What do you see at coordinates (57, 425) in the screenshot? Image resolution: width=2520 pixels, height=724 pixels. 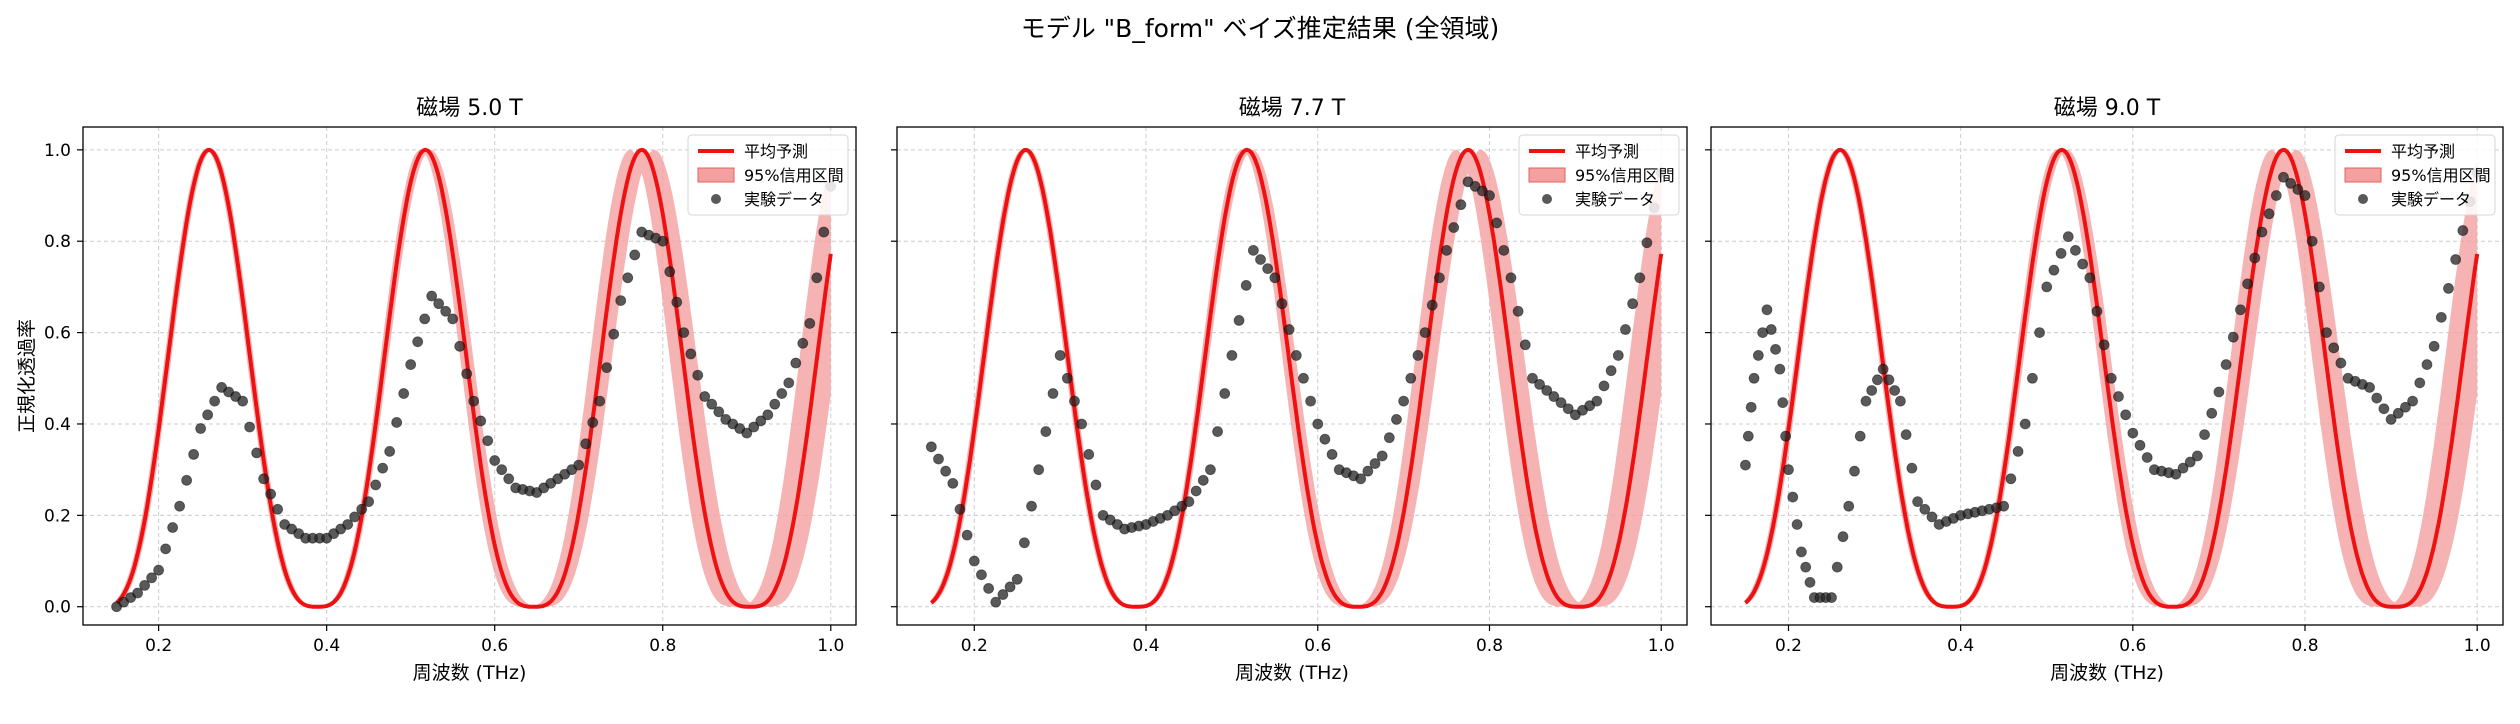 I see `y-tick-label: 0.4` at bounding box center [57, 425].